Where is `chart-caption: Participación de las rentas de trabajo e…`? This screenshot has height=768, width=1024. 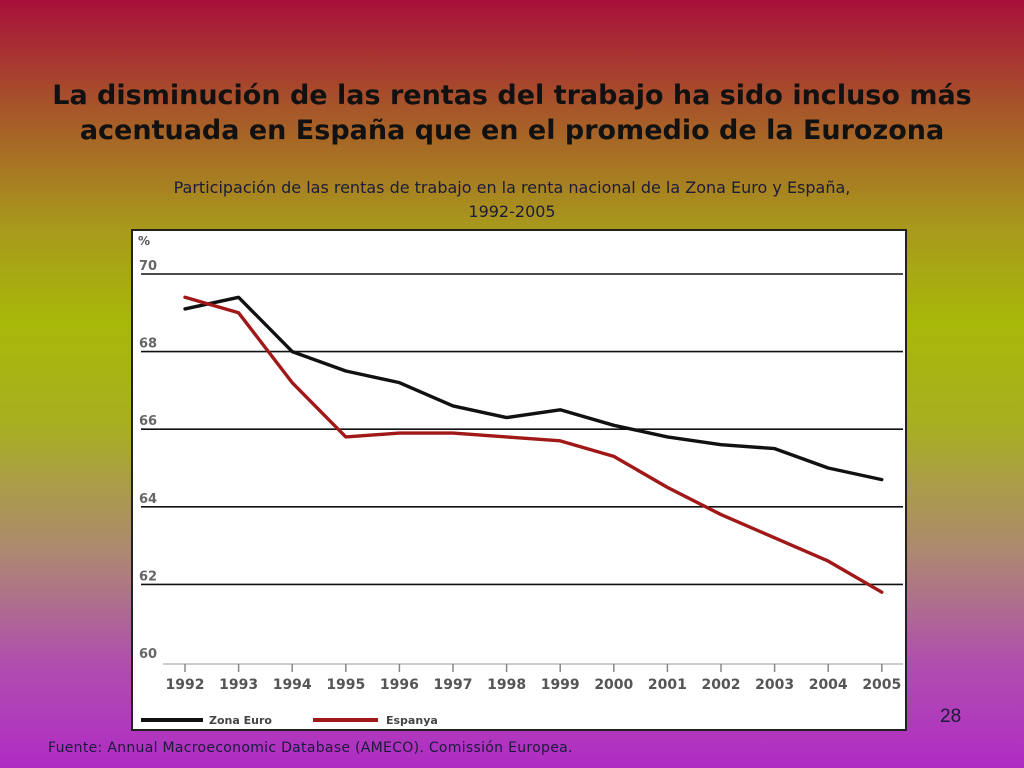
chart-caption: Participación de las rentas de trabajo e… is located at coordinates (512, 200).